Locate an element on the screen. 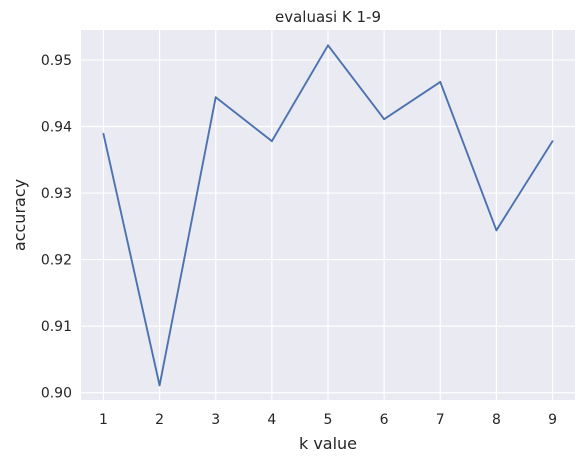 This screenshot has width=586, height=463. x-tick-label: 9 is located at coordinates (552, 420).